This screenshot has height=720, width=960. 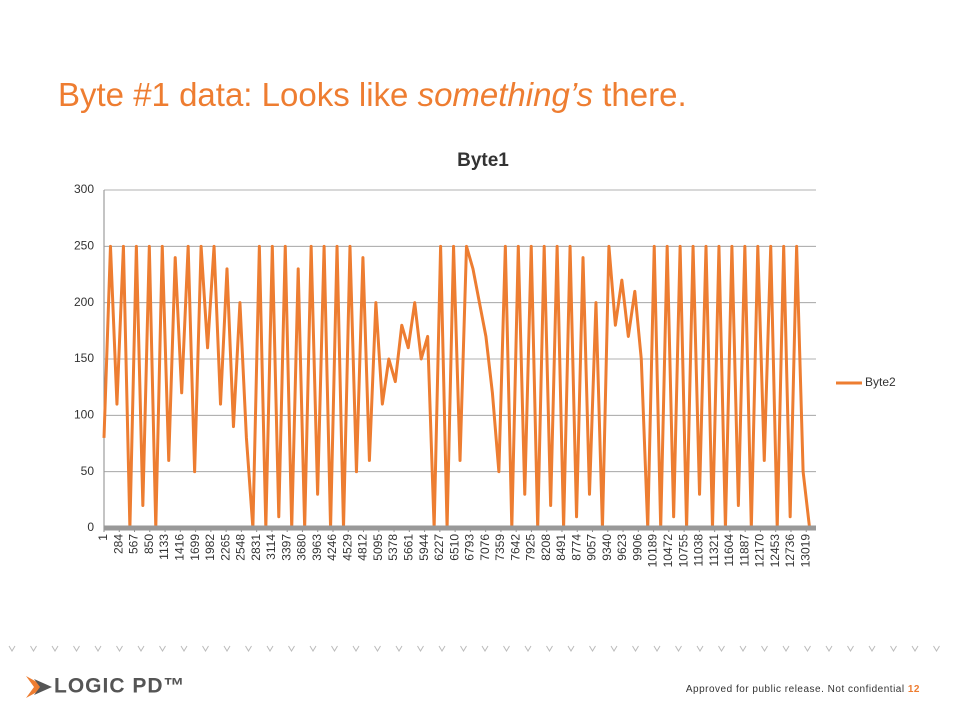 What do you see at coordinates (317, 547) in the screenshot?
I see `x-tick-label: 3963` at bounding box center [317, 547].